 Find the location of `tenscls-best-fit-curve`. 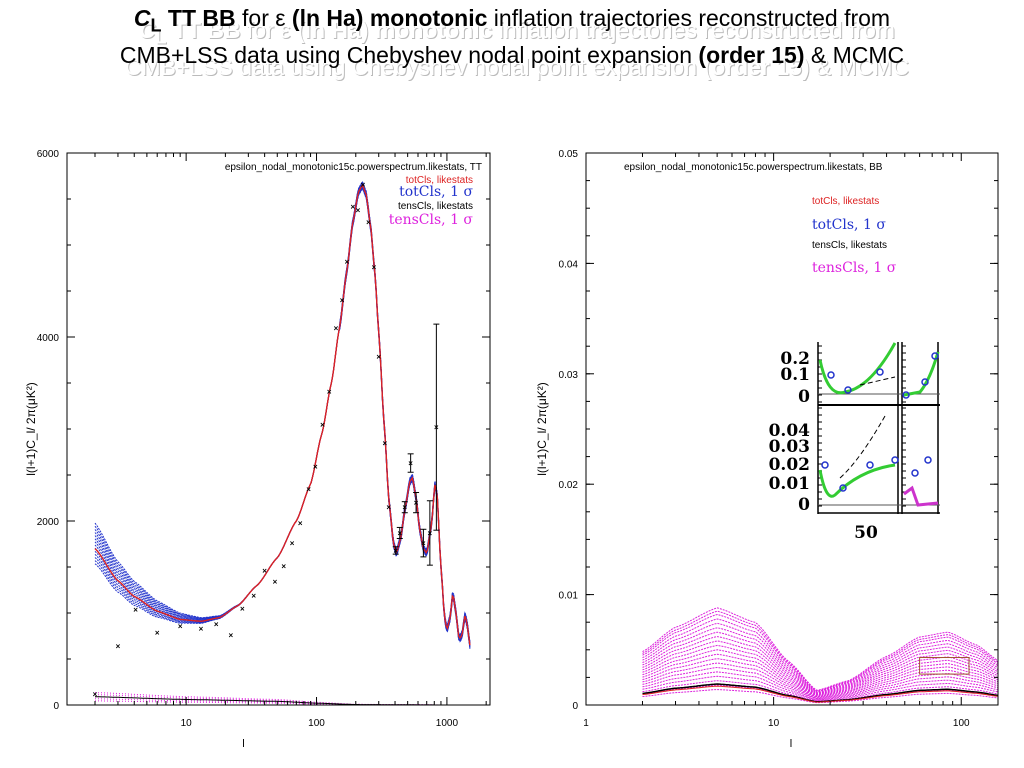

tenscls-best-fit-curve is located at coordinates (282, 700).